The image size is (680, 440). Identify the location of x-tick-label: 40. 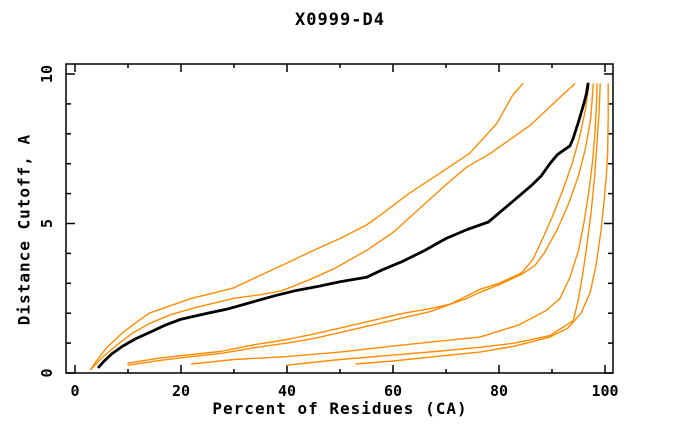
(287, 391).